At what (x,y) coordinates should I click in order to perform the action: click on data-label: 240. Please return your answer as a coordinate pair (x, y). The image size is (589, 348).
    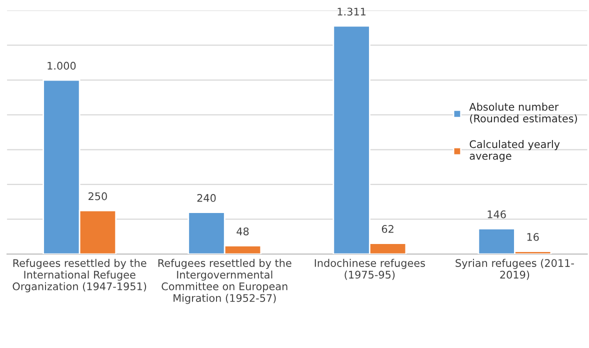
    Looking at the image, I should click on (206, 198).